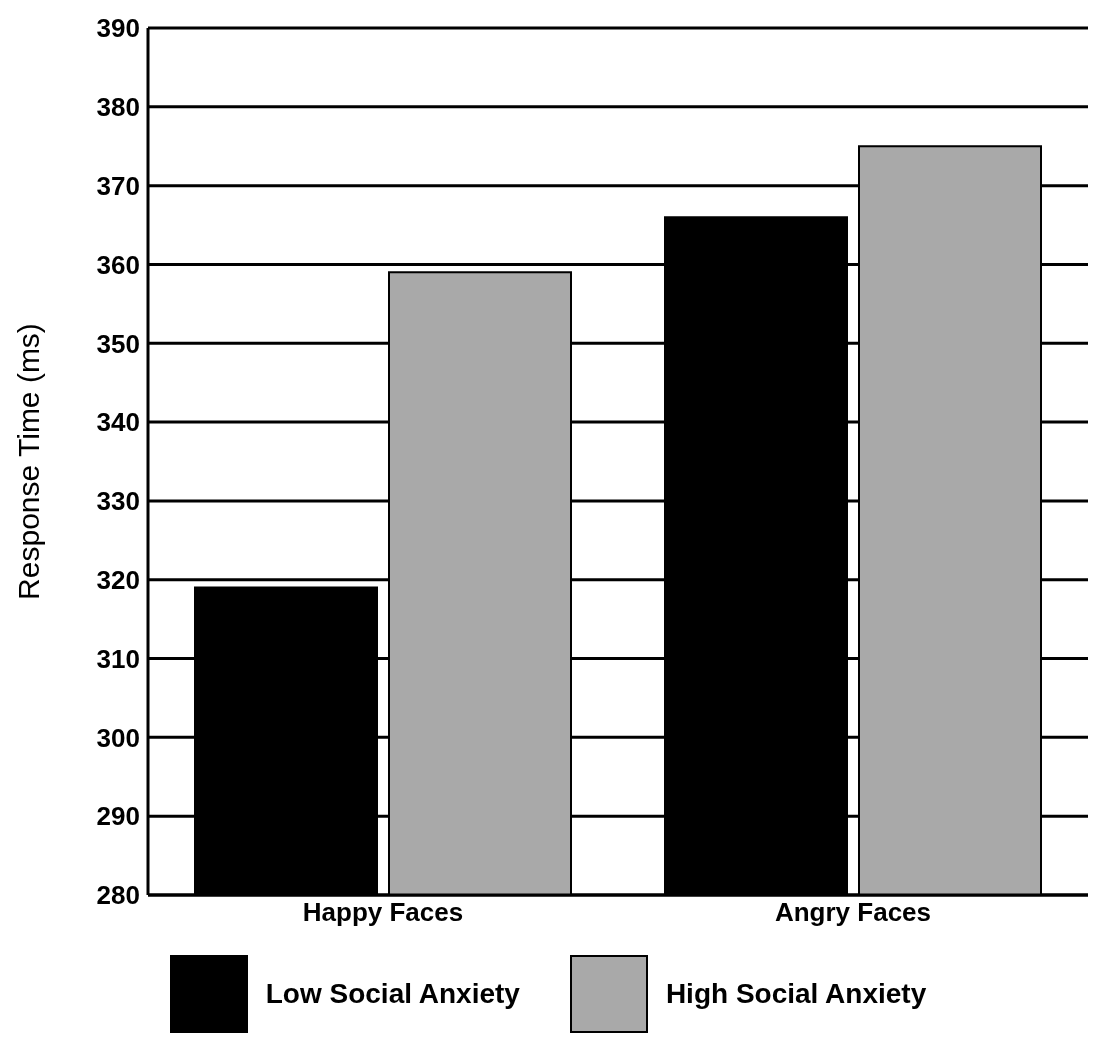 Image resolution: width=1109 pixels, height=1055 pixels. I want to click on x-tick-label: Angry Faces, so click(853, 912).